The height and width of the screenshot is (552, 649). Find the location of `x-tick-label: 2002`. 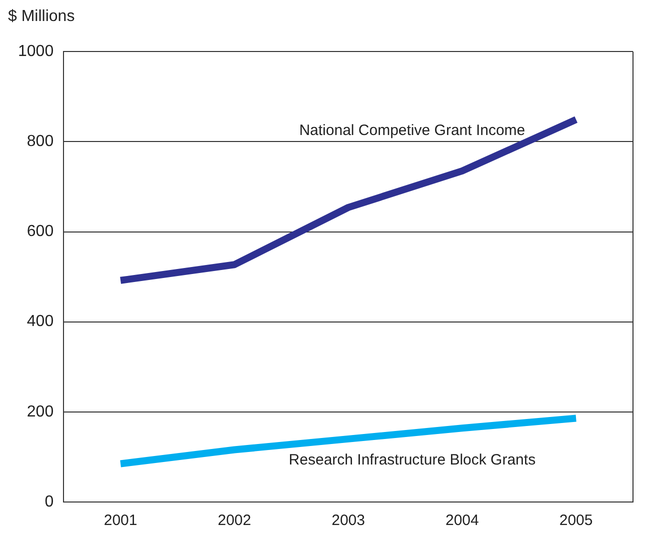

x-tick-label: 2002 is located at coordinates (235, 521).